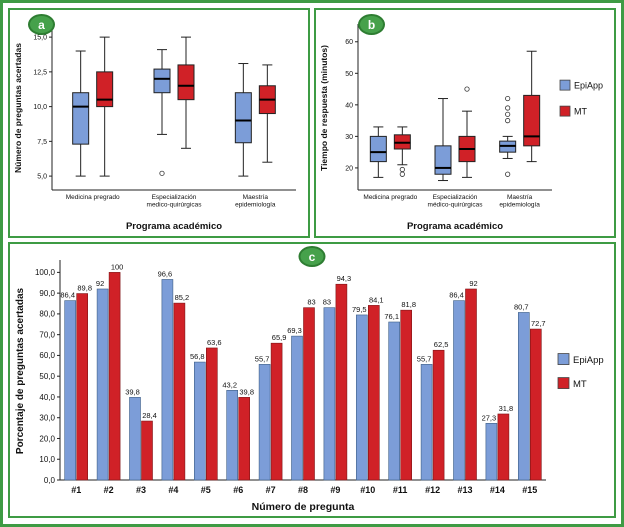 This screenshot has width=624, height=527. Describe the element at coordinates (335, 490) in the screenshot. I see `x-category-label: #9` at that location.